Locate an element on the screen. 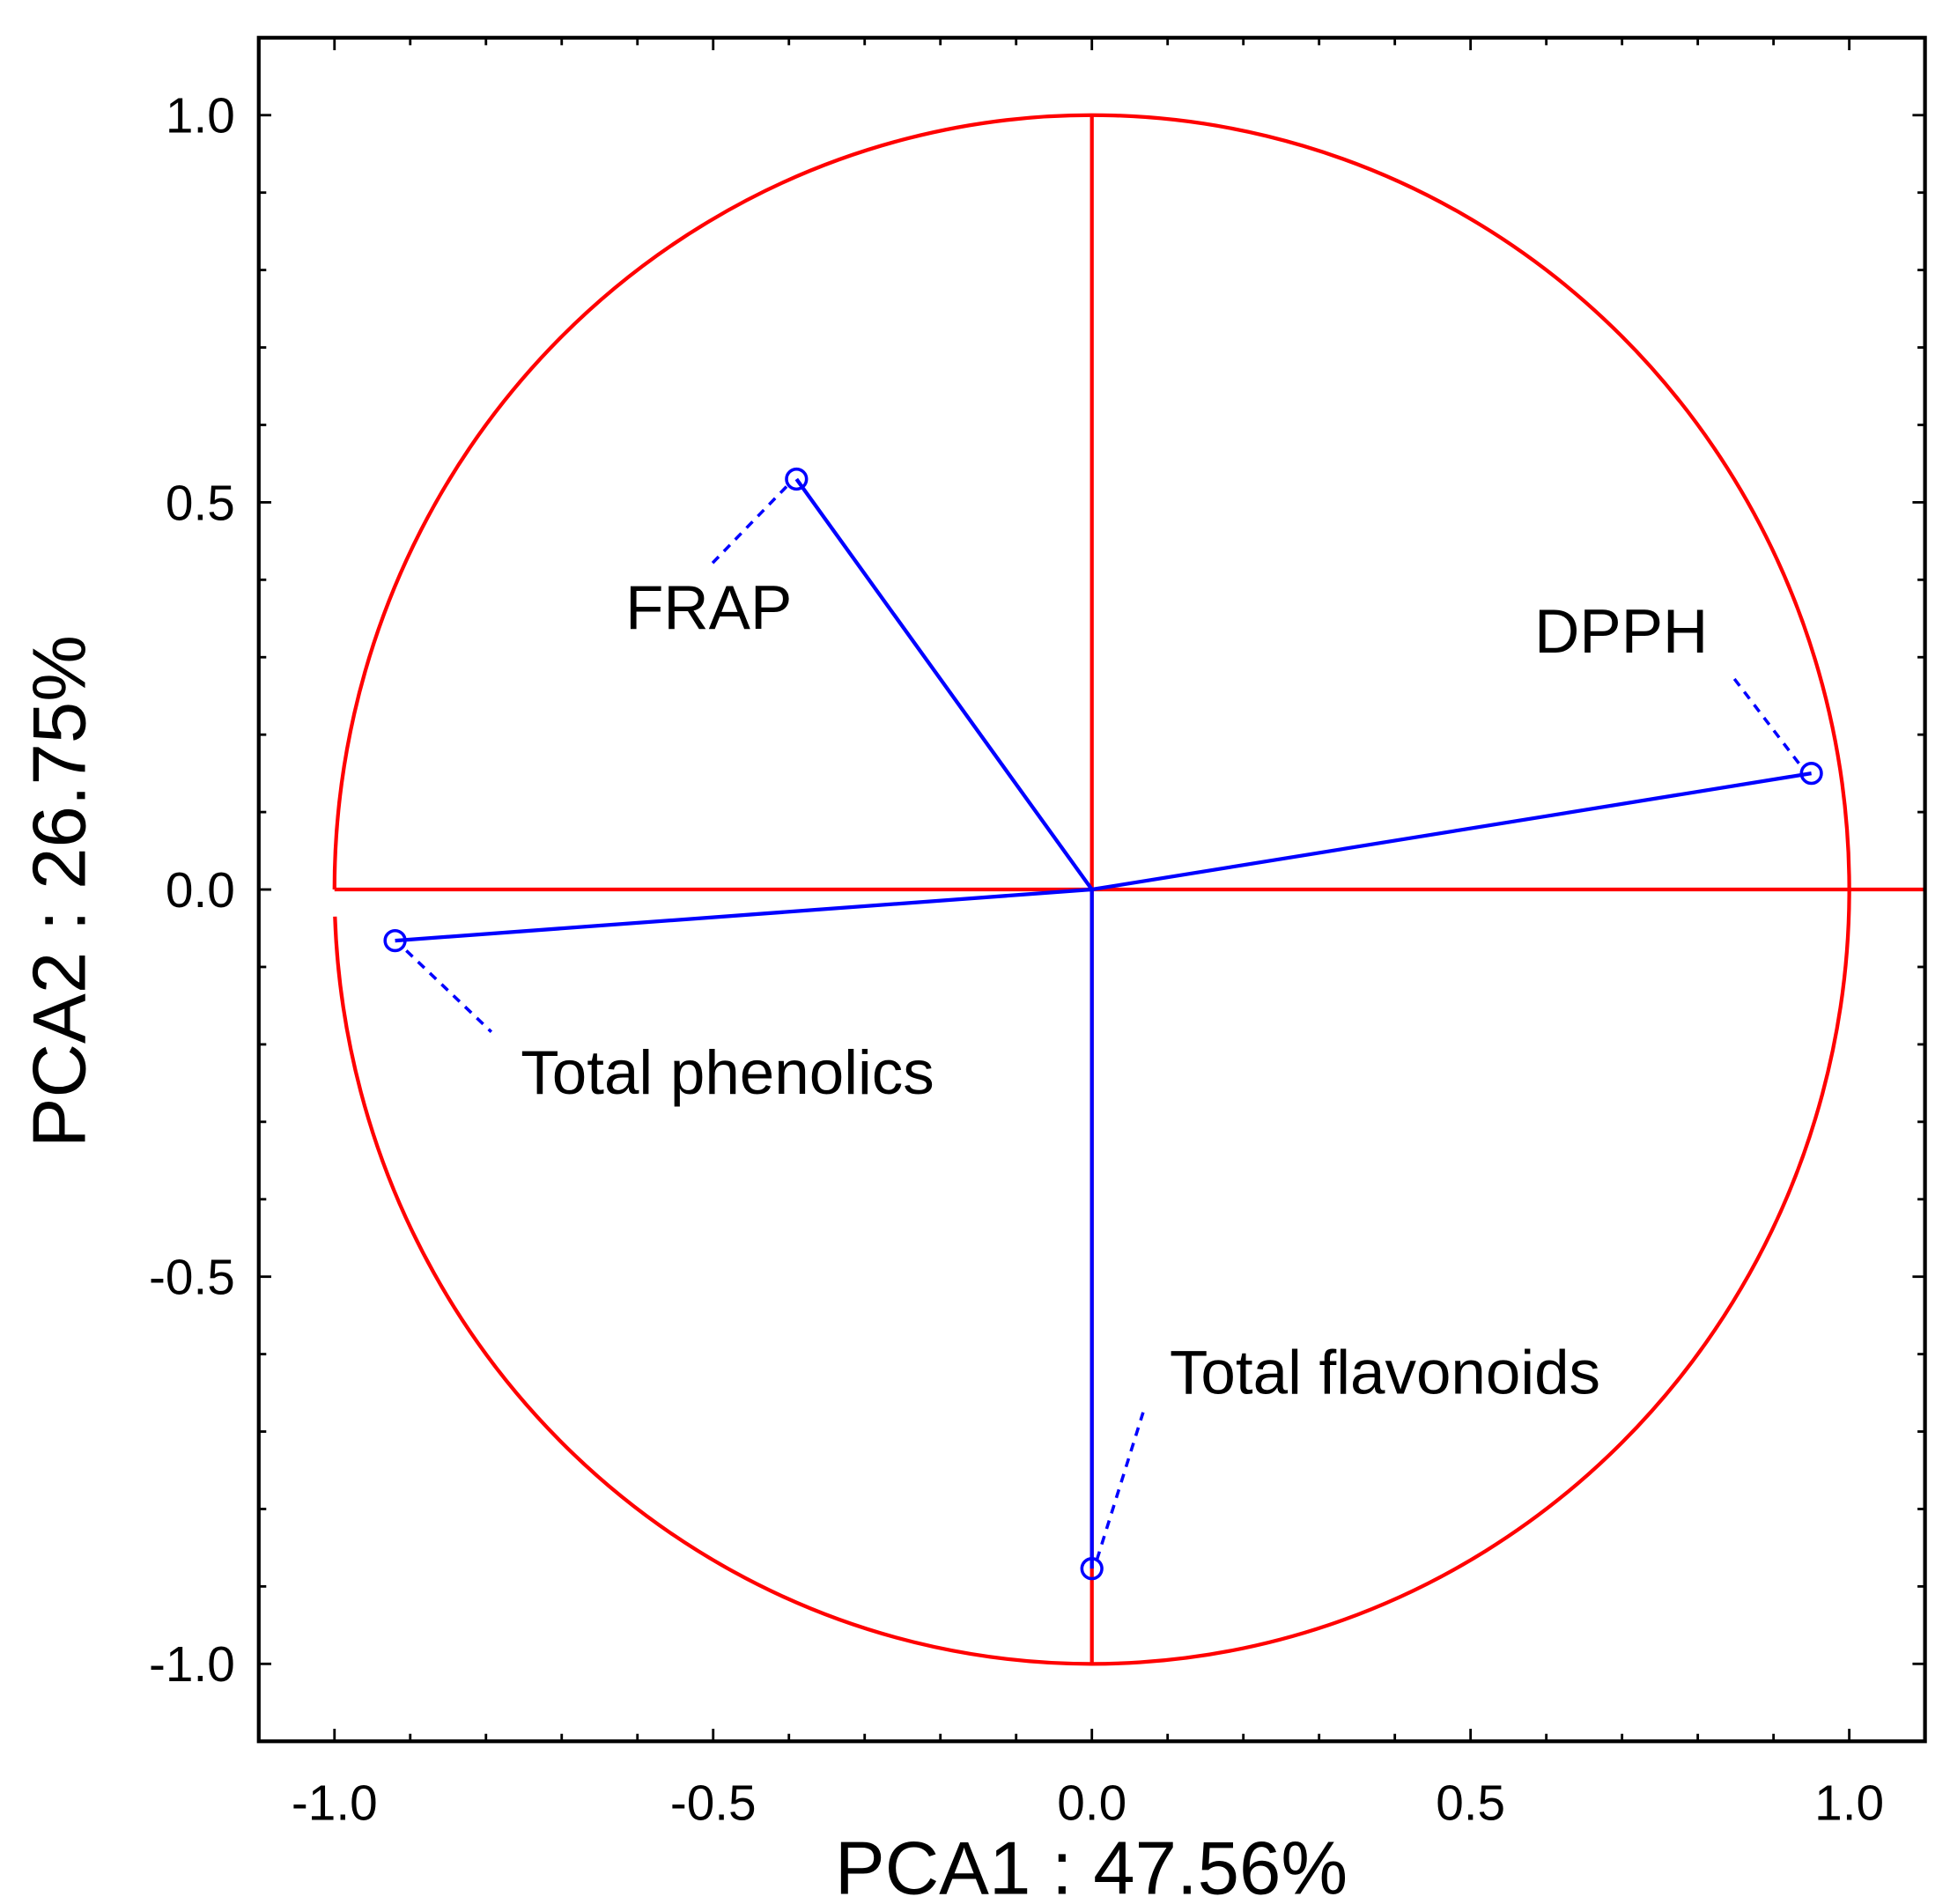 The width and height of the screenshot is (1950, 1904). vector-total-phenolics is located at coordinates (743, 915).